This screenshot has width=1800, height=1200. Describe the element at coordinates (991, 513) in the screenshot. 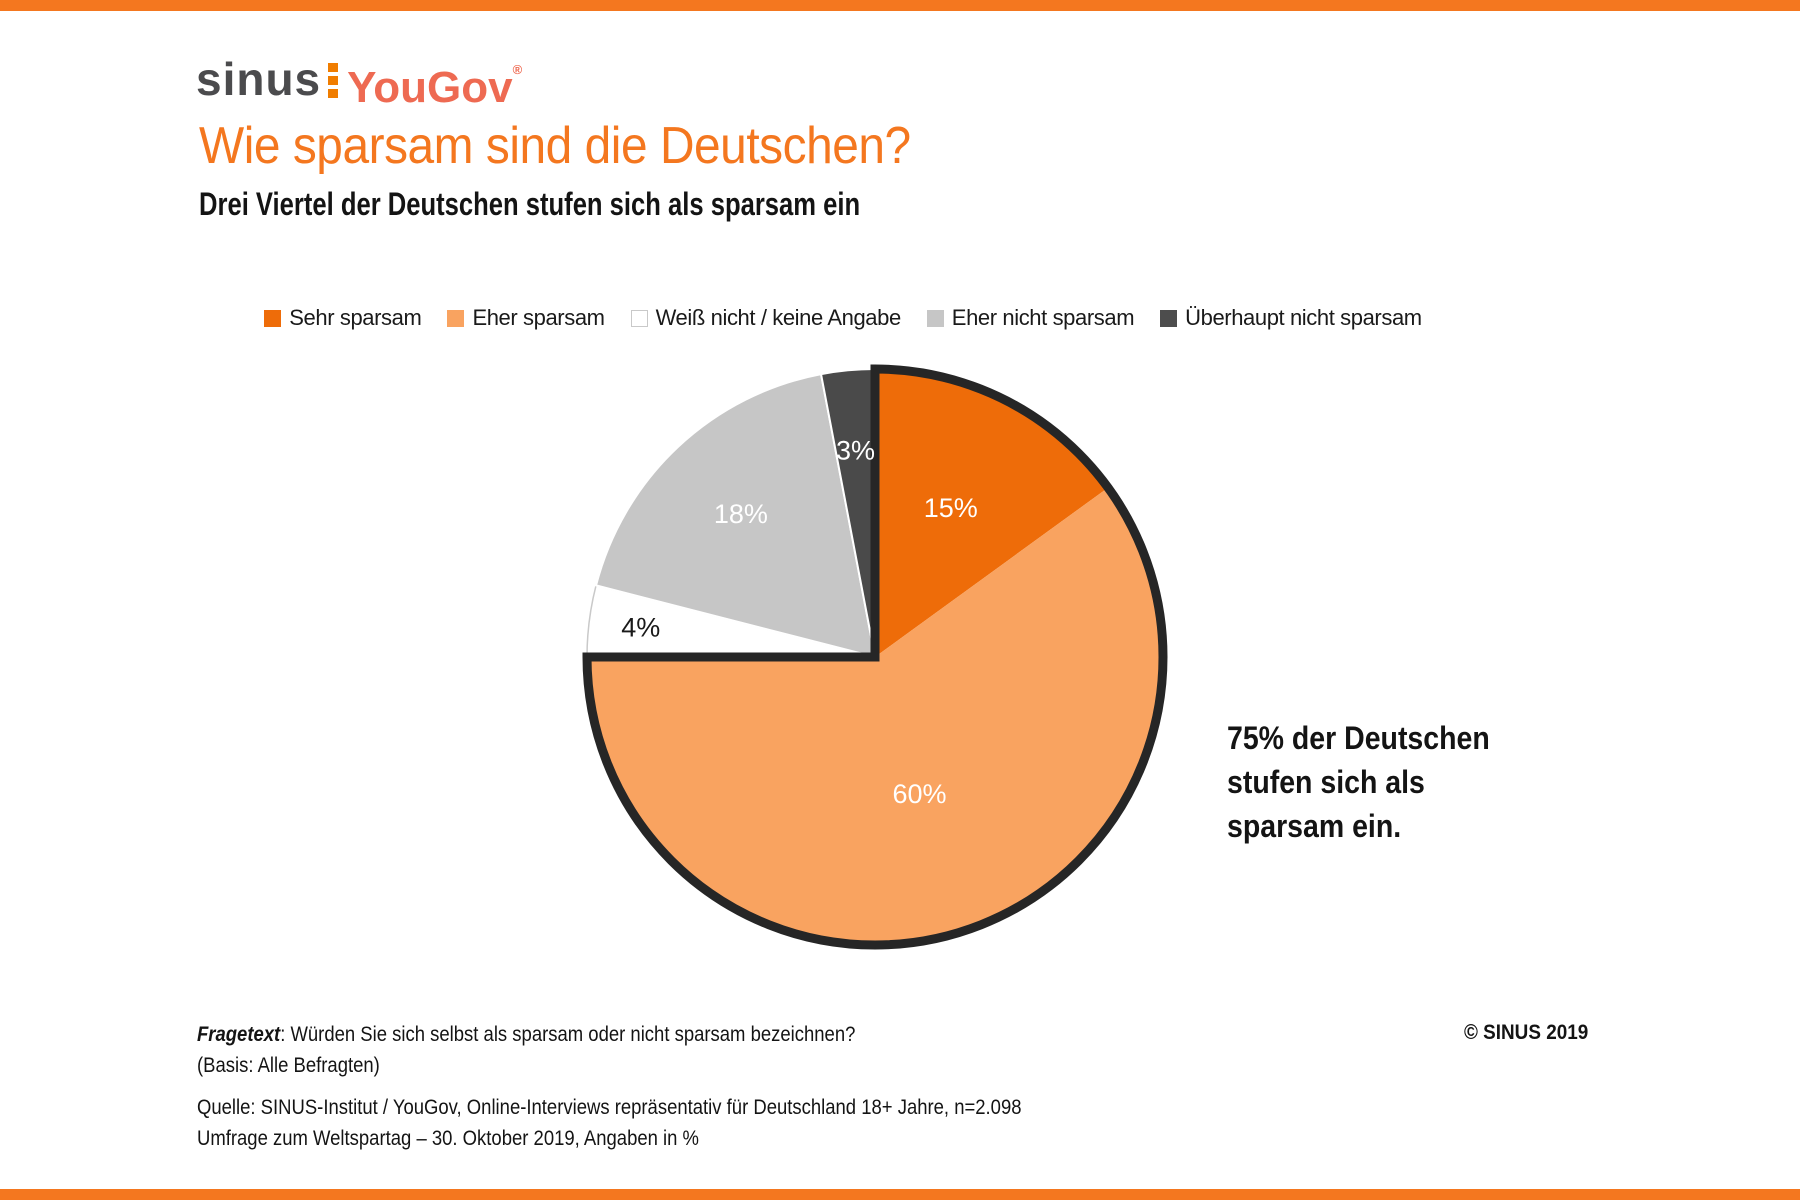

I see `pie-slice-sehr-sparsam` at that location.